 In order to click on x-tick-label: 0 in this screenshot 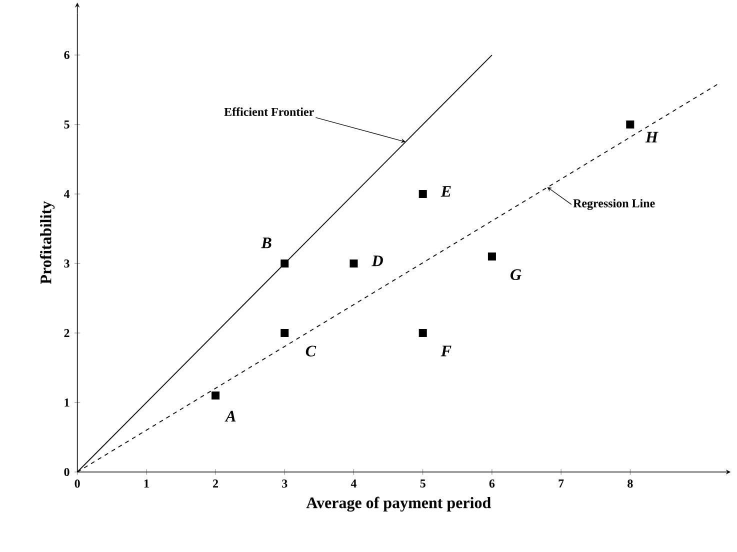, I will do `click(77, 484)`.